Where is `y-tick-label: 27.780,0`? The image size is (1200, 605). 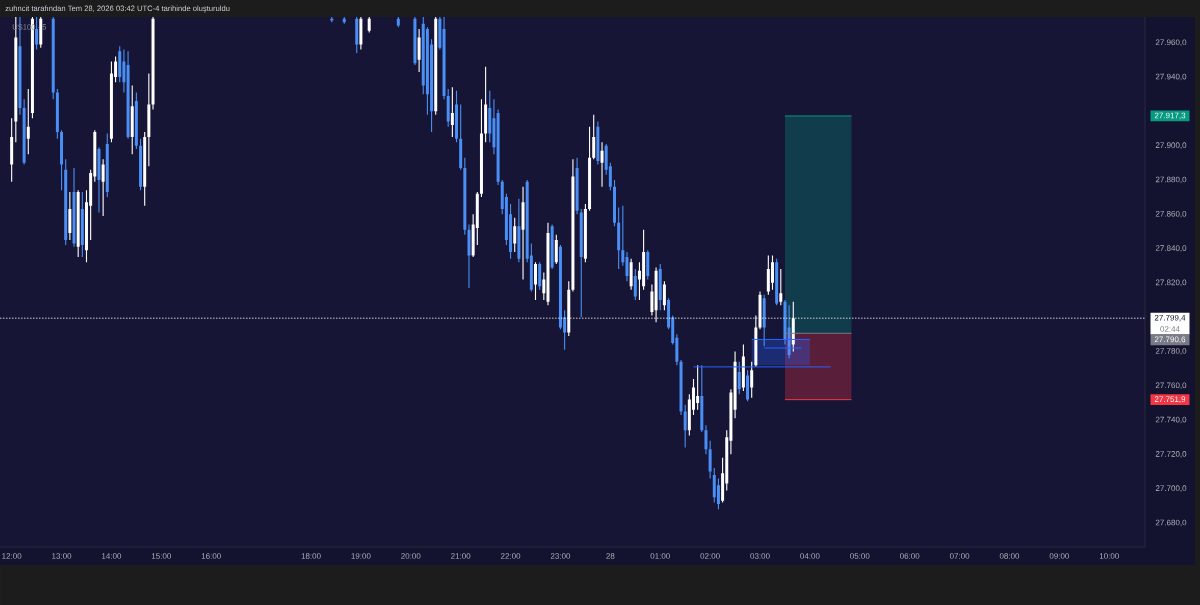 y-tick-label: 27.780,0 is located at coordinates (1171, 351).